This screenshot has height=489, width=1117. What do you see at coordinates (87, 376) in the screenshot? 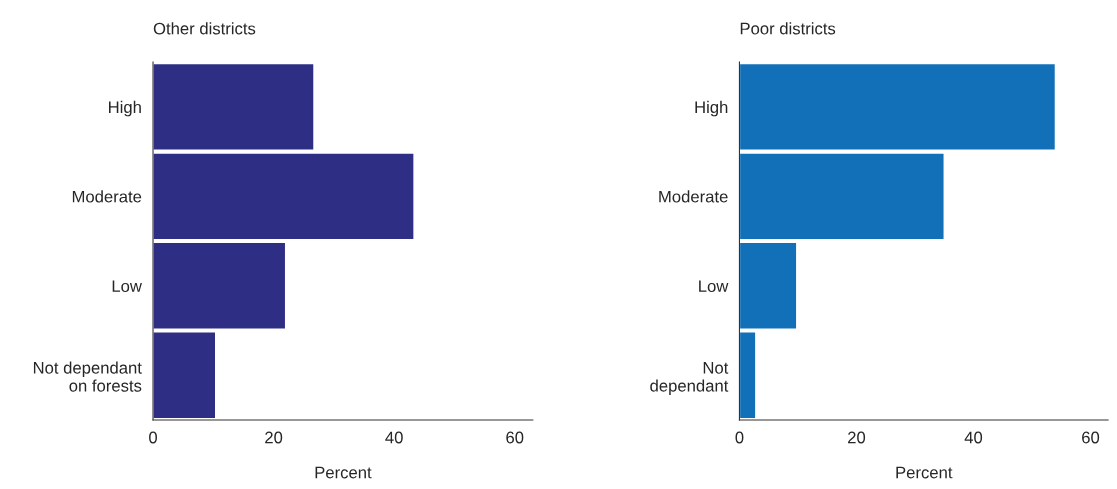
I see `y-tick-label: Not dependant on forests` at bounding box center [87, 376].